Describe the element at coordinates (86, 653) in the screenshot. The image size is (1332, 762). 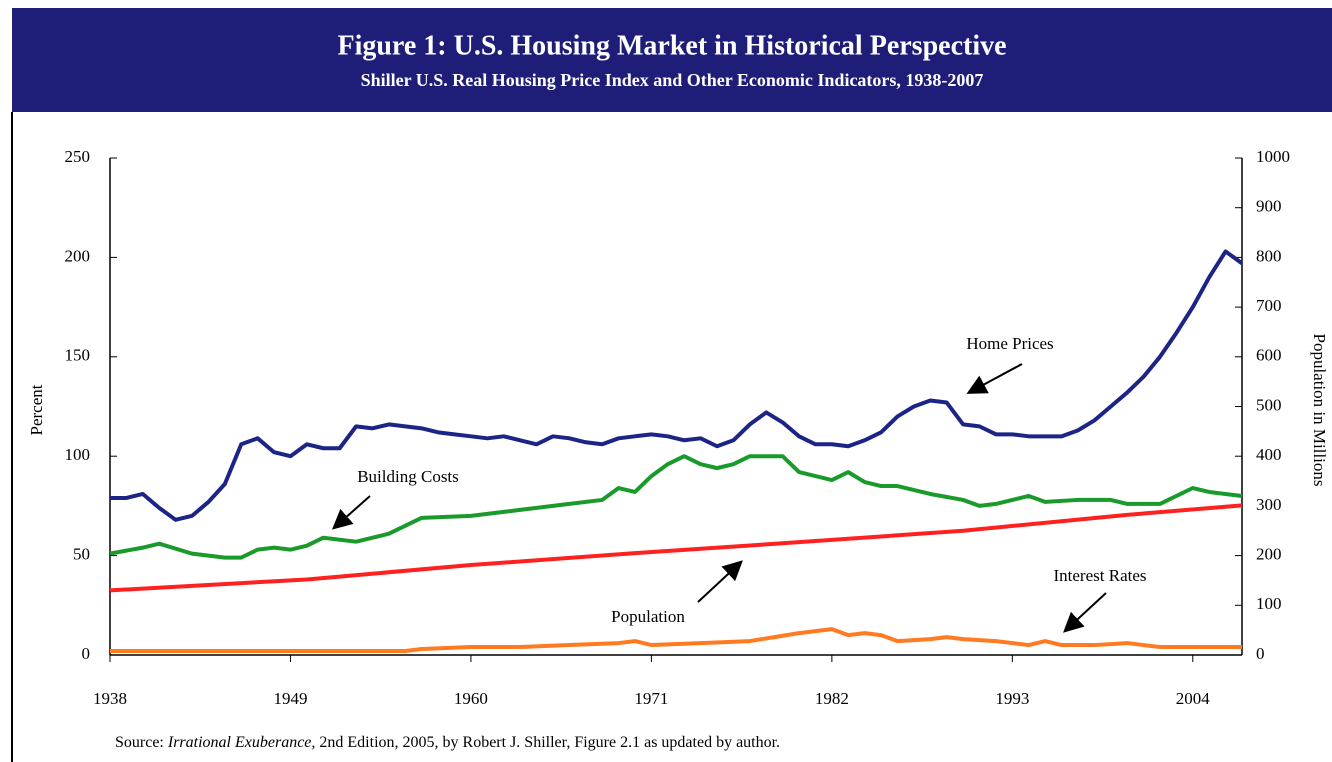
I see `y-tick-label: 0` at that location.